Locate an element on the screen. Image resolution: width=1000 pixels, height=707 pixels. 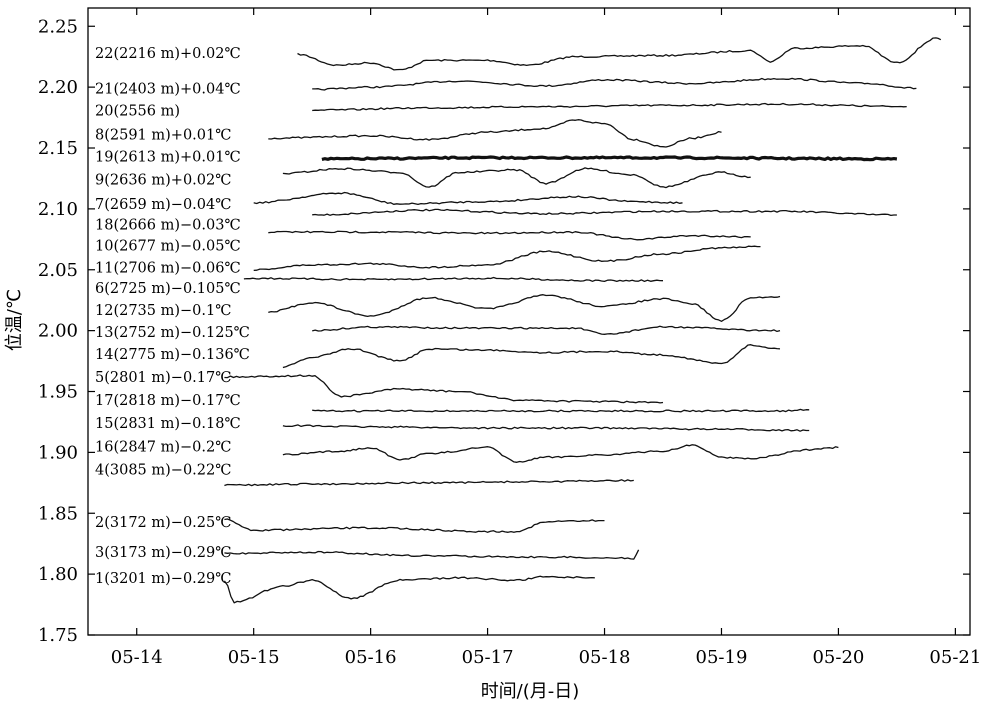
series-label: 15(2831 m)−0.18℃ is located at coordinates (168, 424).